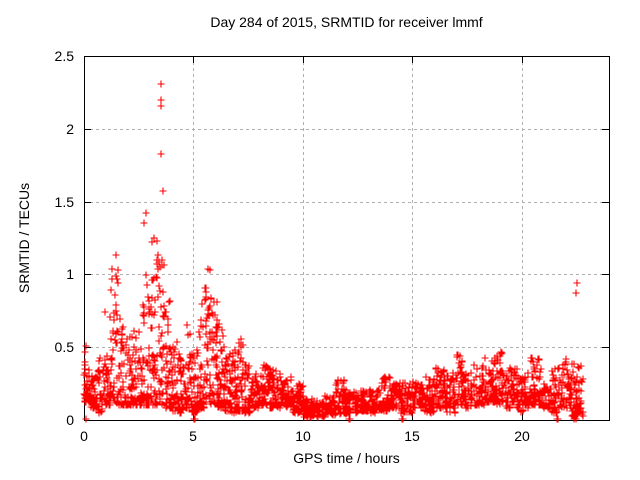 This screenshot has width=640, height=480. I want to click on y-tick-label: 2, so click(70, 129).